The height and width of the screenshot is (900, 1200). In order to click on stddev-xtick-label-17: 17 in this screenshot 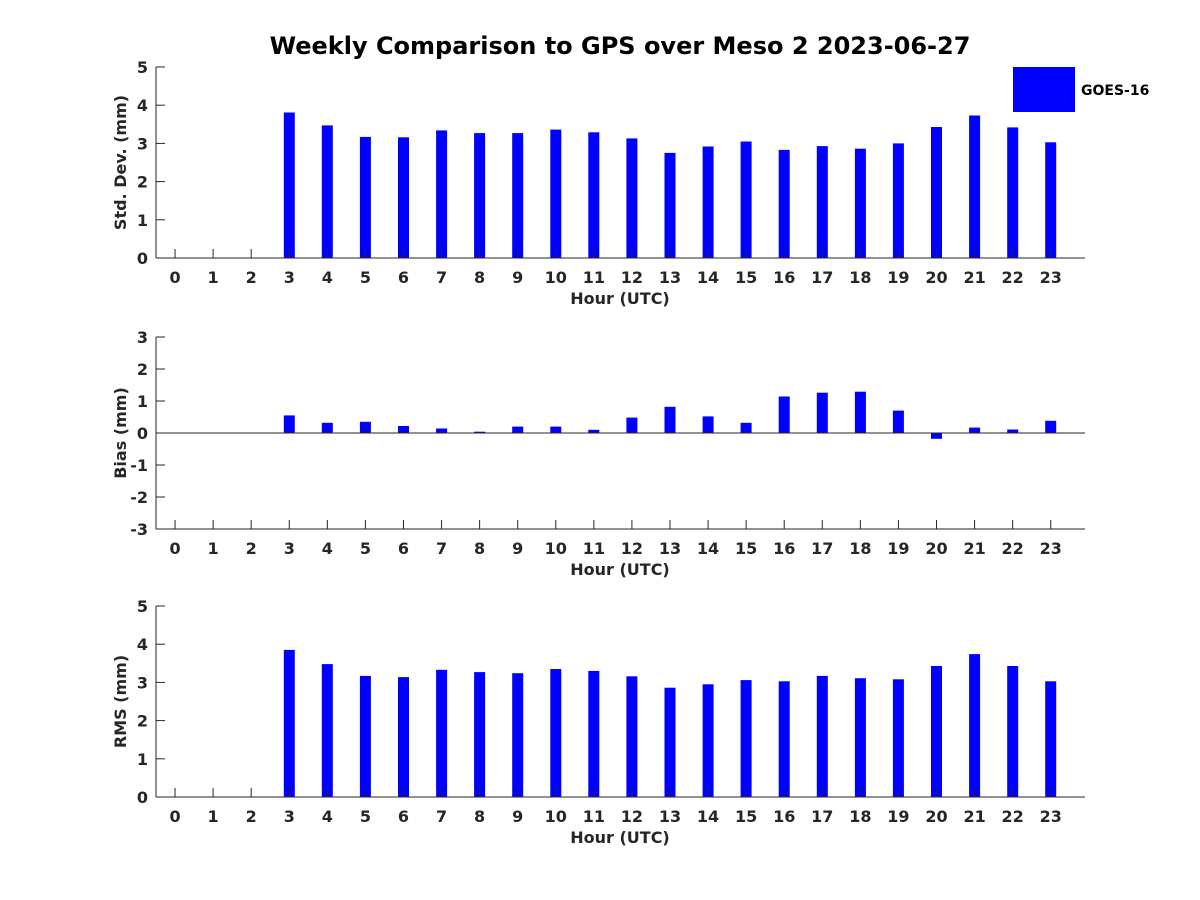, I will do `click(822, 277)`.